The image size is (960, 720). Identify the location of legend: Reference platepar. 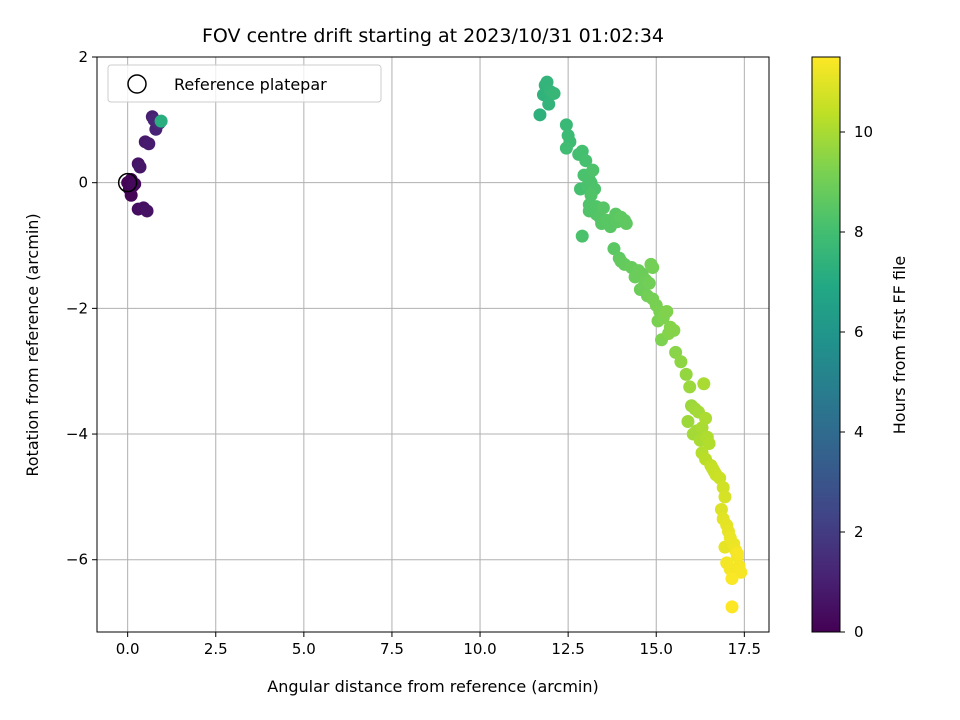
(244, 83).